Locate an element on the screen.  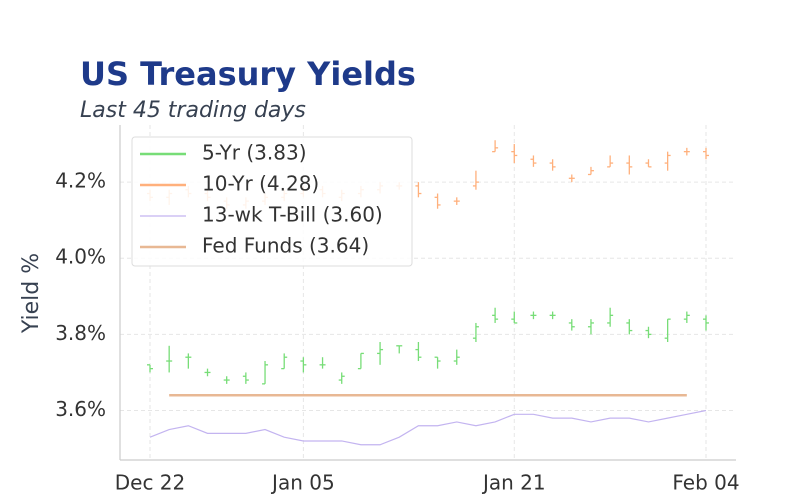
x-tick-label: Jan 21 is located at coordinates (513, 483).